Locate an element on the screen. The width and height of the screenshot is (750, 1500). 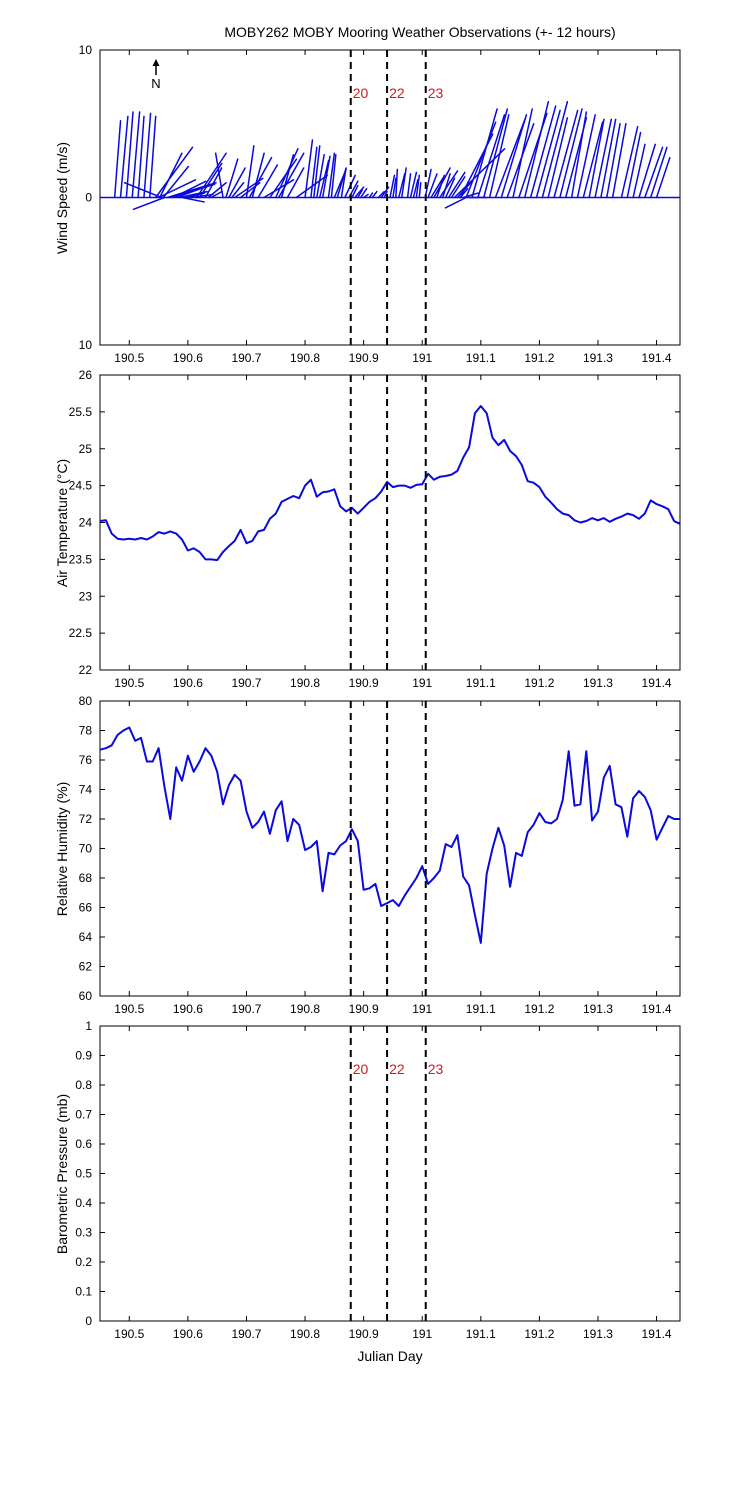
air-temperature-xtick-label: 190.5 is located at coordinates (129, 683).